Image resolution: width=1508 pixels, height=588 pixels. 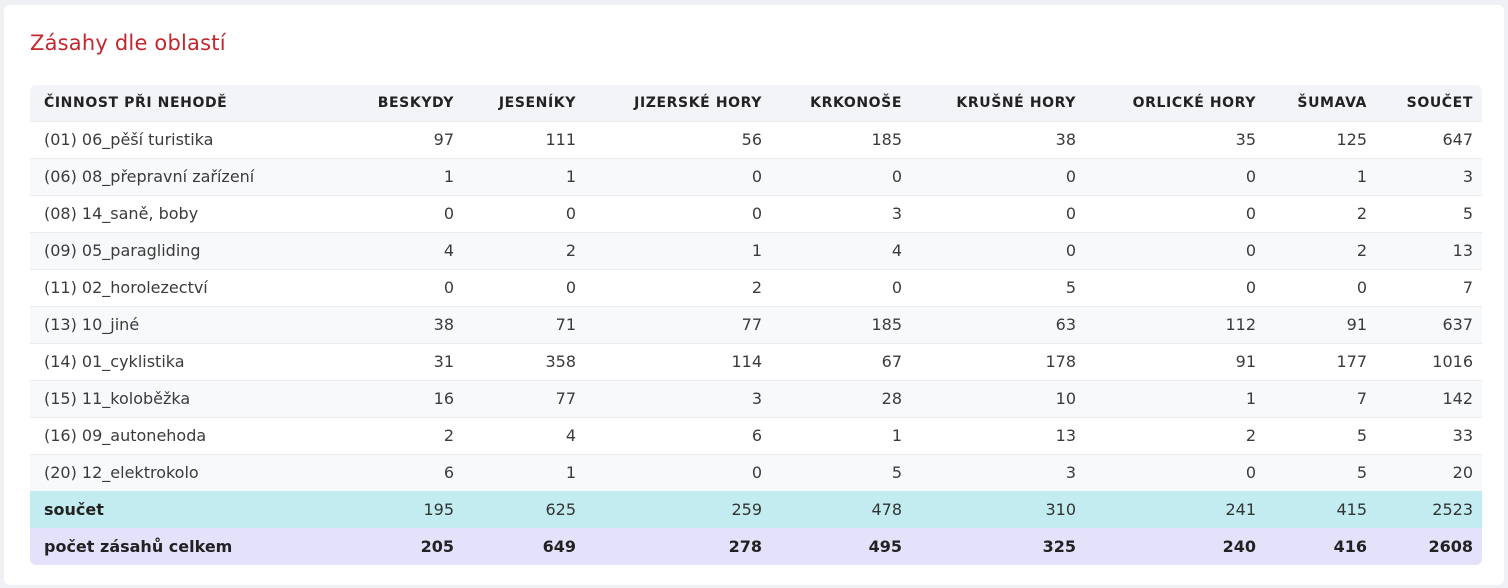 I want to click on table-cell: 114, so click(x=678, y=361).